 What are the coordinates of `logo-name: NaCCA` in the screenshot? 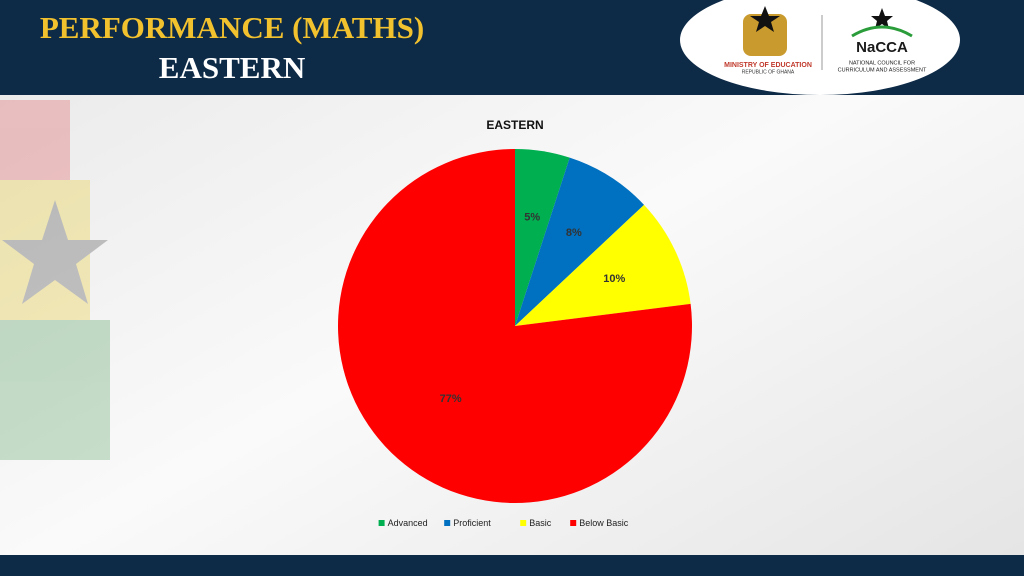 It's located at (882, 47).